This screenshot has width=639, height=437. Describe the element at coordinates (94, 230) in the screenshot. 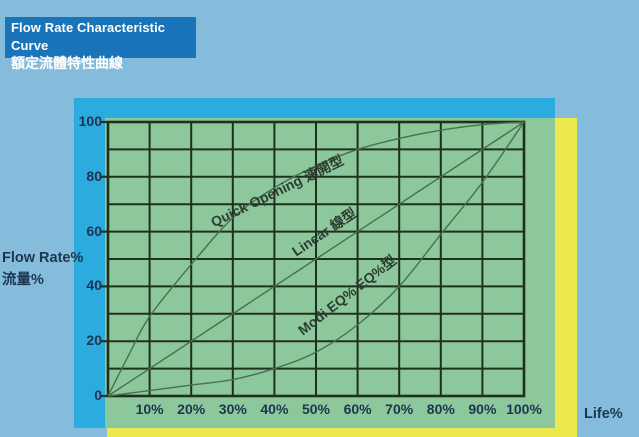

I see `y-tick-label: 60` at that location.